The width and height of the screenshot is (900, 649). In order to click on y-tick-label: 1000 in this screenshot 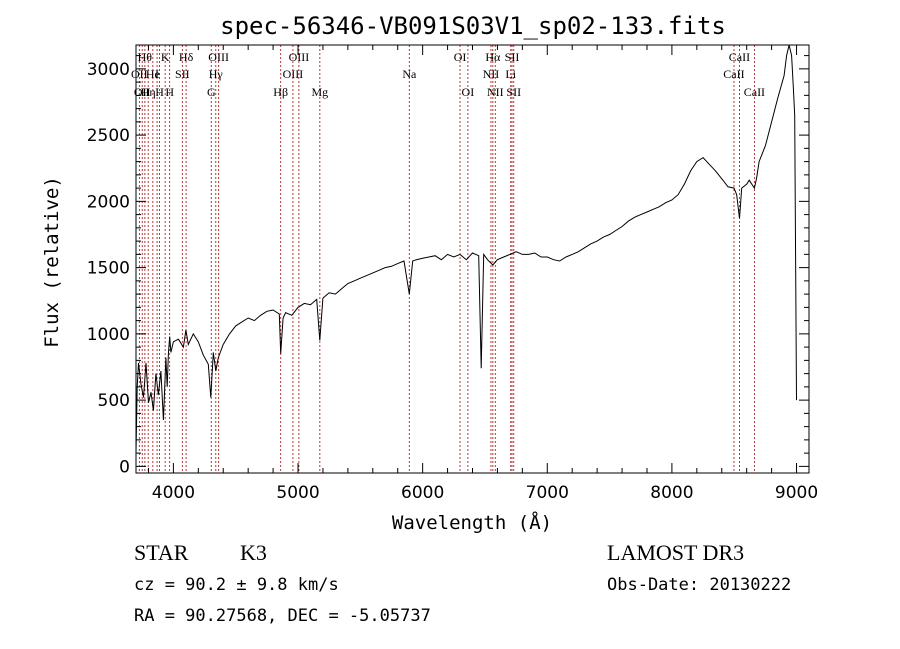, I will do `click(108, 335)`.